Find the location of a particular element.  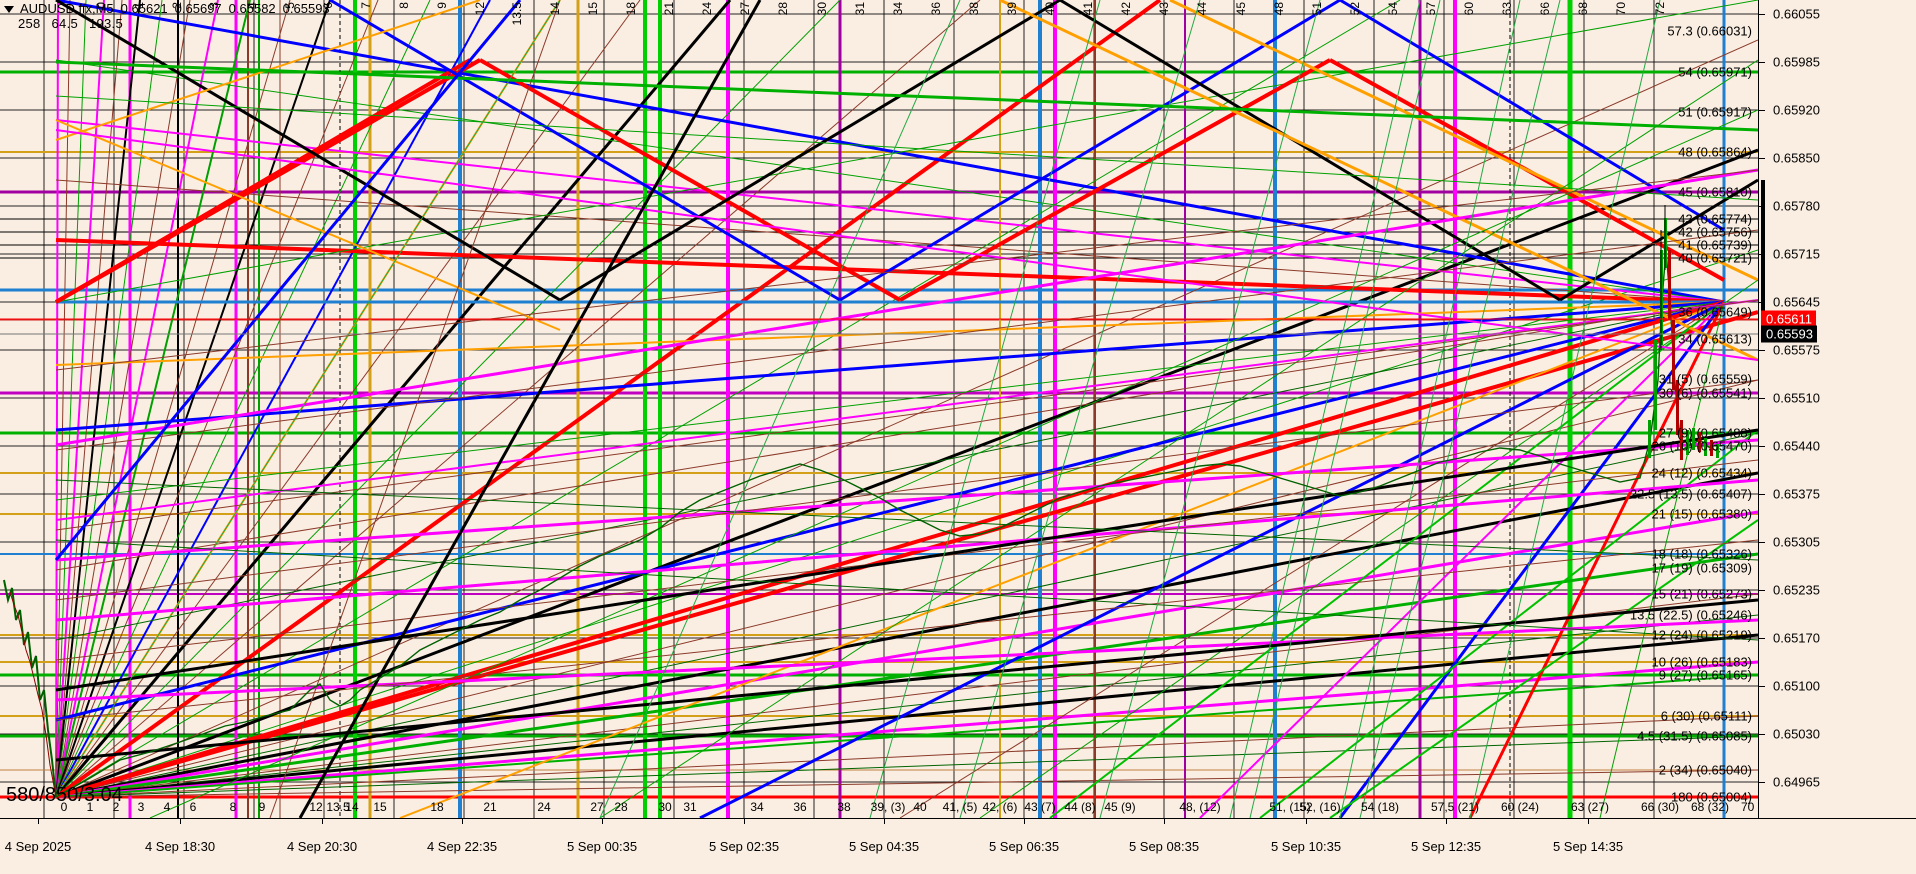

price-tick-label: 0.65715 is located at coordinates (1796, 254).